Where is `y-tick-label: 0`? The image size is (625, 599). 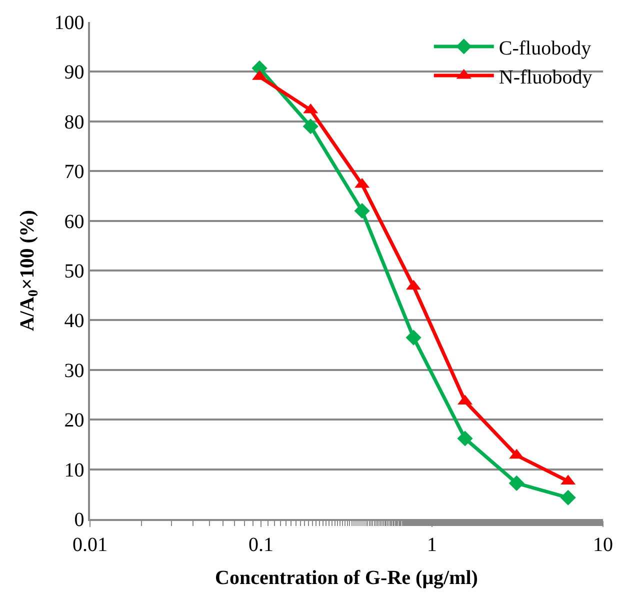
y-tick-label: 0 is located at coordinates (79, 520).